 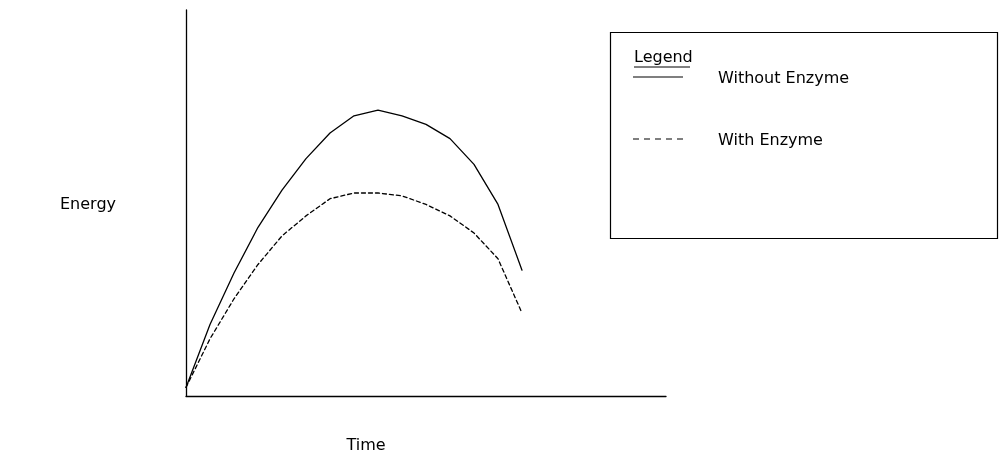 I want to click on legend-title: Legend, so click(x=663, y=56).